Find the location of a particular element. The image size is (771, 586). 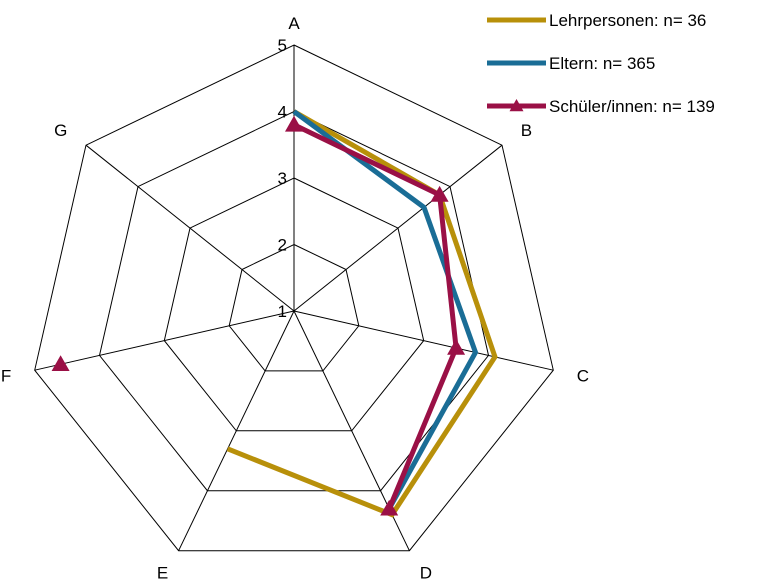

series-line is located at coordinates (375, 316).